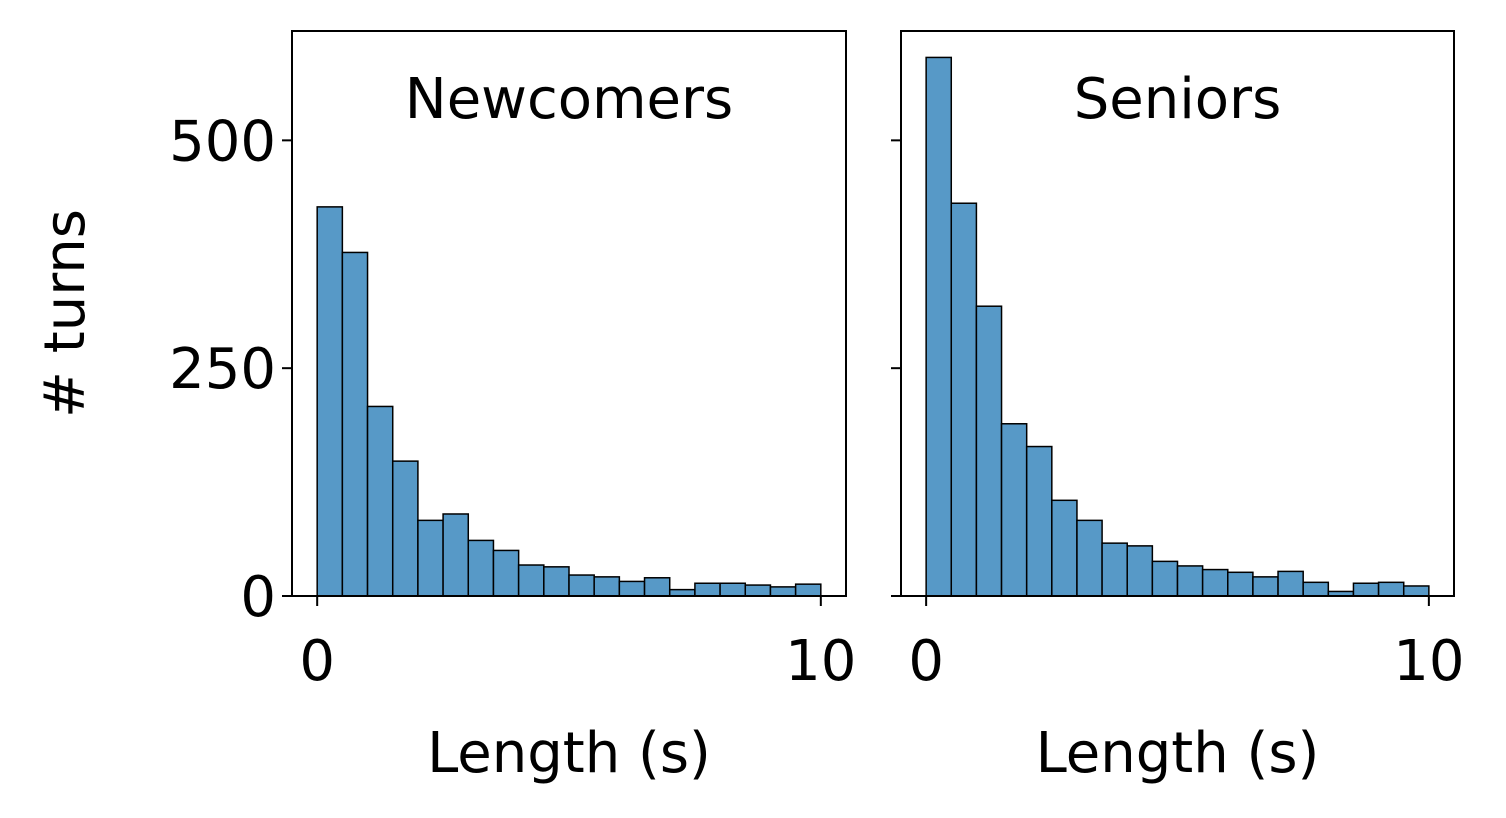 The image size is (1506, 818). Describe the element at coordinates (222, 369) in the screenshot. I see `y-tick-label: 250` at that location.